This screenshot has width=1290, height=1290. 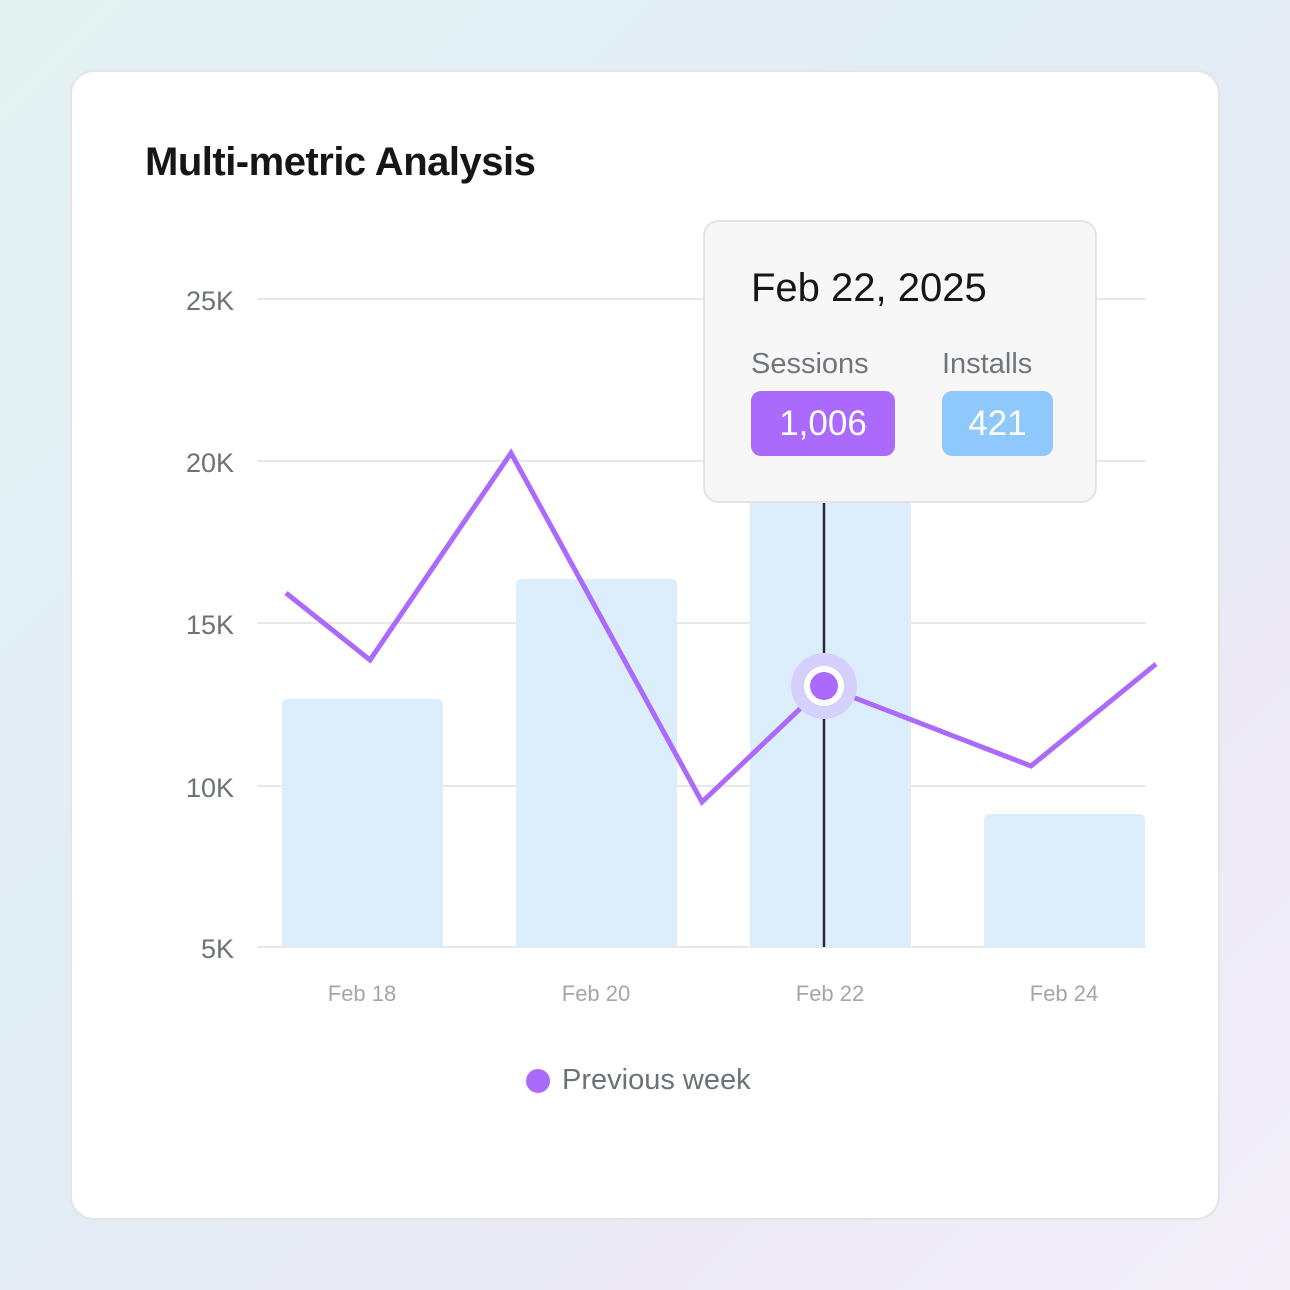 I want to click on x-axis: Feb 18 Feb 20 Feb 22 Feb 24, so click(x=713, y=993).